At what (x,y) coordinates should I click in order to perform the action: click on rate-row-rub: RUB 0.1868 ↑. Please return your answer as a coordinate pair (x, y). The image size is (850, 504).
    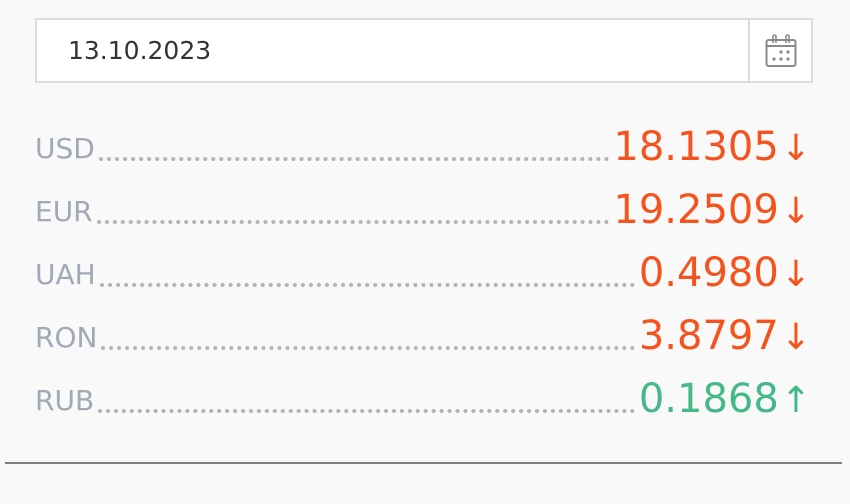
    Looking at the image, I should click on (423, 391).